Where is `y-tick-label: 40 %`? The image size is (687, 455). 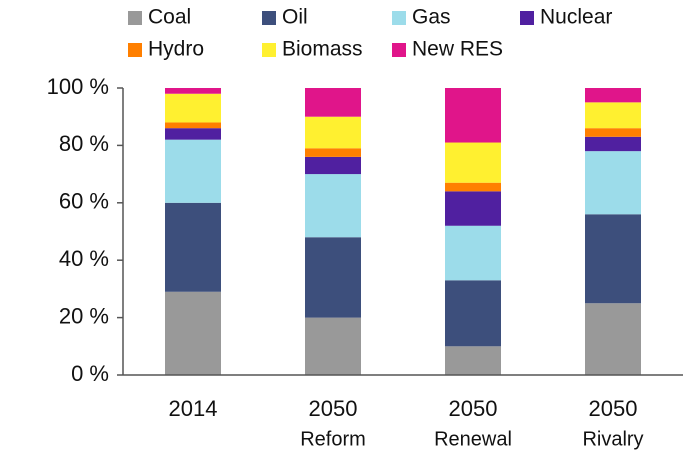
y-tick-label: 40 % is located at coordinates (84, 258).